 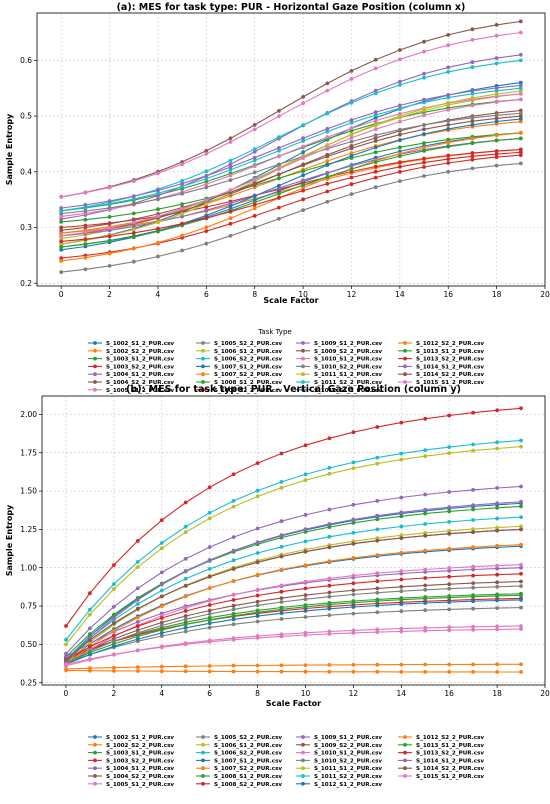 I want to click on series-line-S_1010_S1_2_PUR.csv, so click(x=293, y=614).